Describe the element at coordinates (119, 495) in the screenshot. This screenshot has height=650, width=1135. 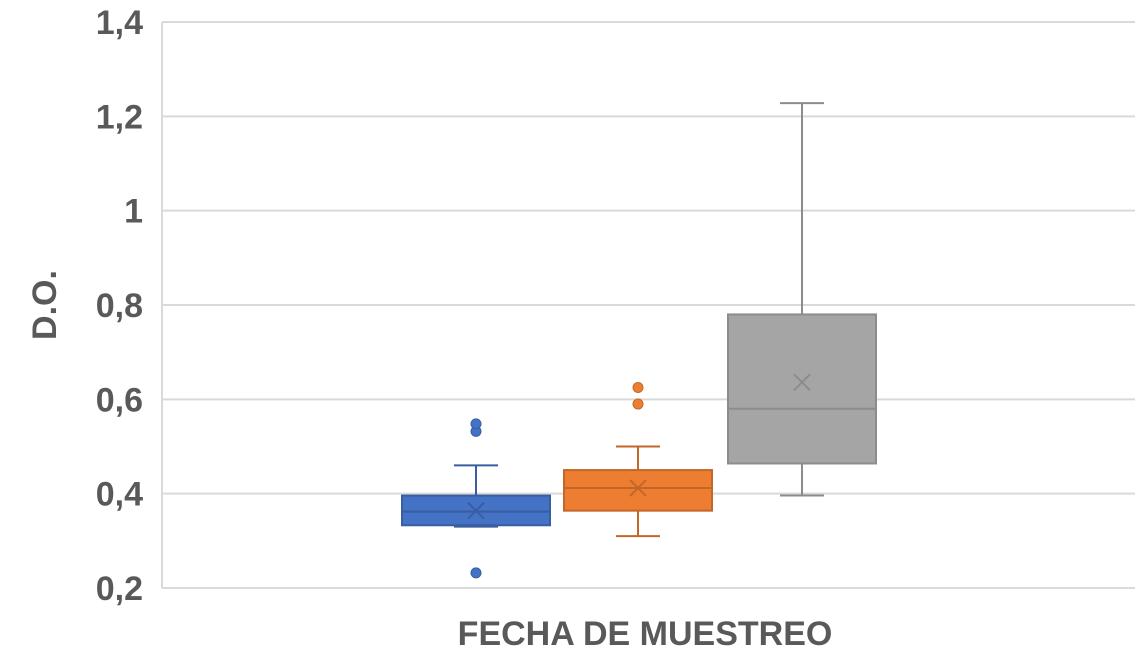
I see `y-tick-label: 0,4` at that location.